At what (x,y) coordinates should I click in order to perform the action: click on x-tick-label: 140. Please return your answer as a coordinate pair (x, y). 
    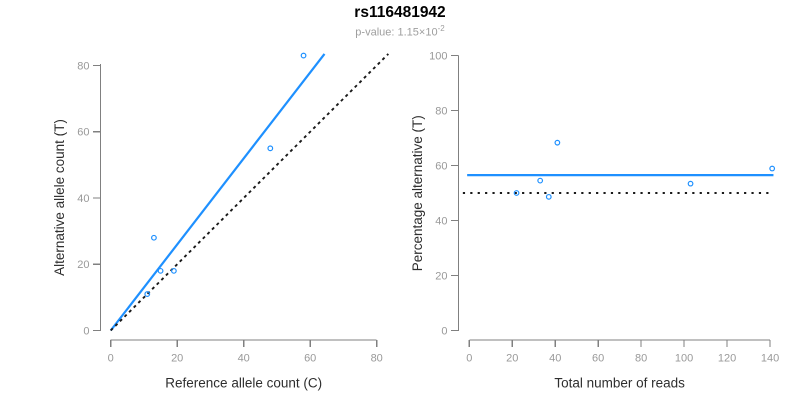
    Looking at the image, I should click on (770, 359).